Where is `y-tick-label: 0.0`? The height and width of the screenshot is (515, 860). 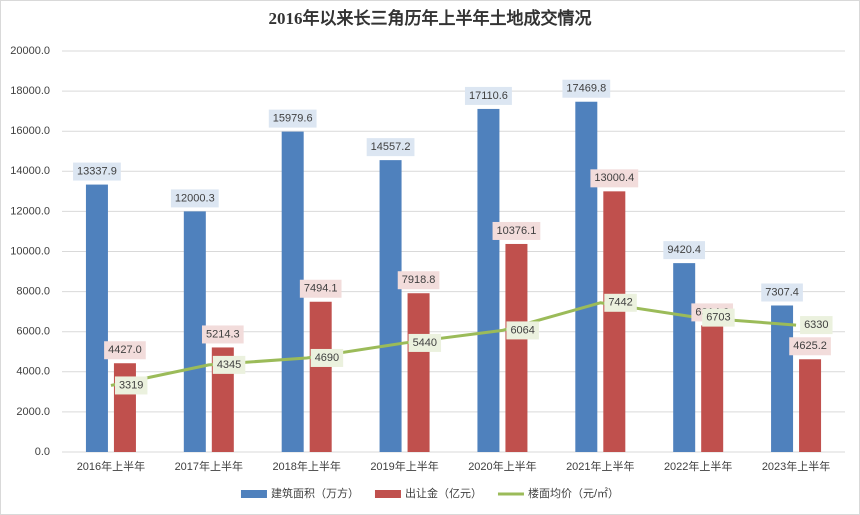 y-tick-label: 0.0 is located at coordinates (42, 452).